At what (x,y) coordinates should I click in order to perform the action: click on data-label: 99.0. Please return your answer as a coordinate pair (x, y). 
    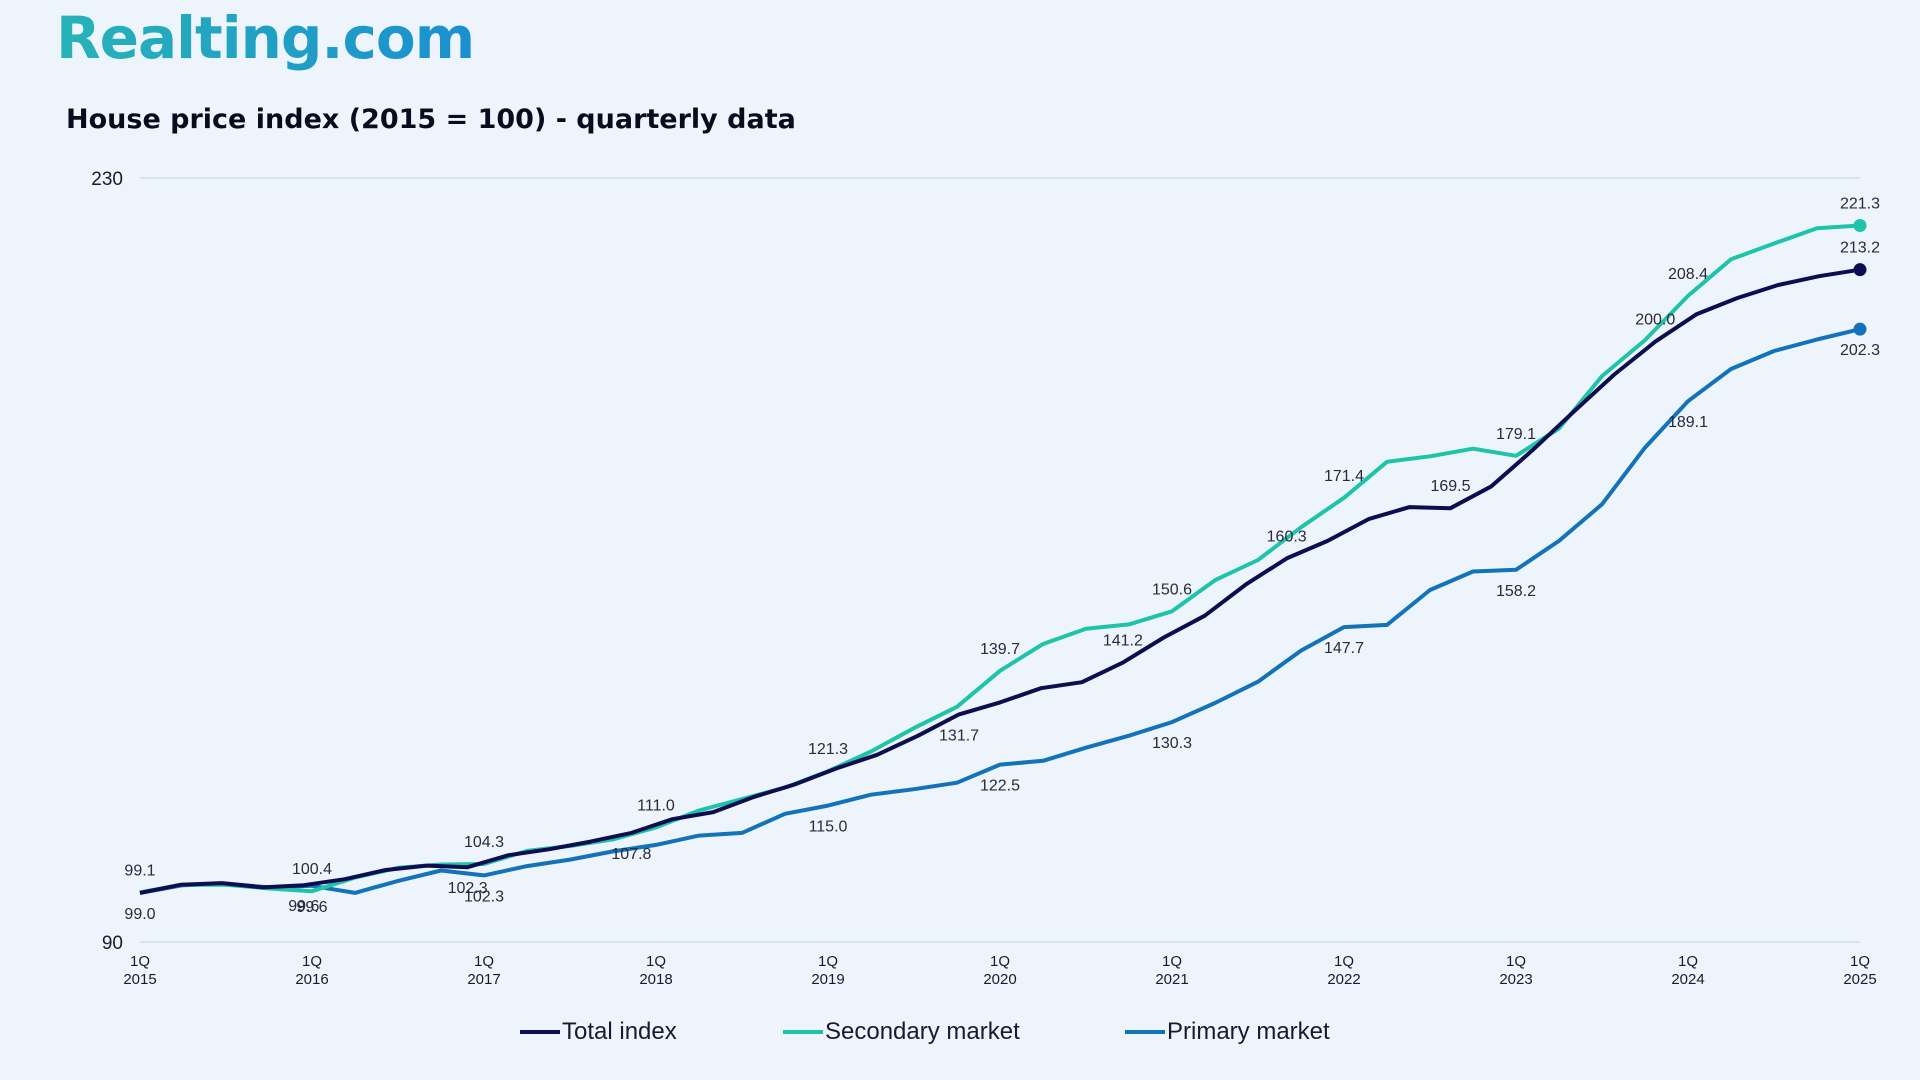
    Looking at the image, I should click on (139, 914).